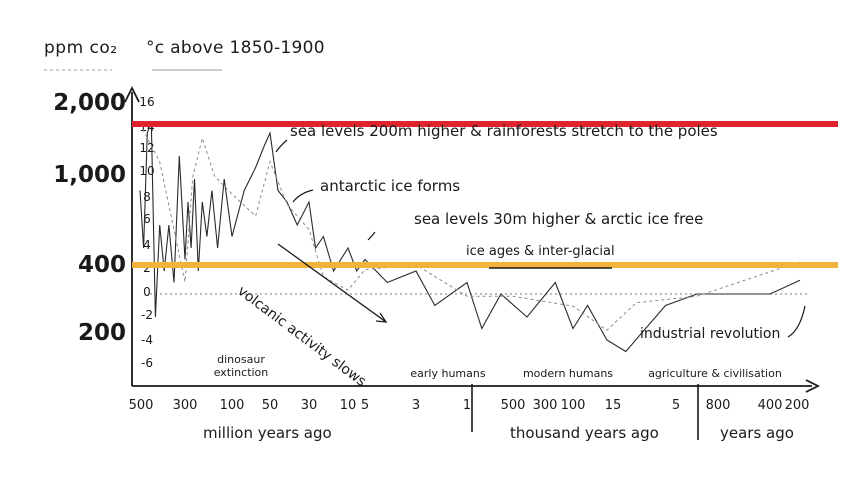 This screenshot has height=504, width=868. I want to click on x-tick-500-kya: 500, so click(513, 405).